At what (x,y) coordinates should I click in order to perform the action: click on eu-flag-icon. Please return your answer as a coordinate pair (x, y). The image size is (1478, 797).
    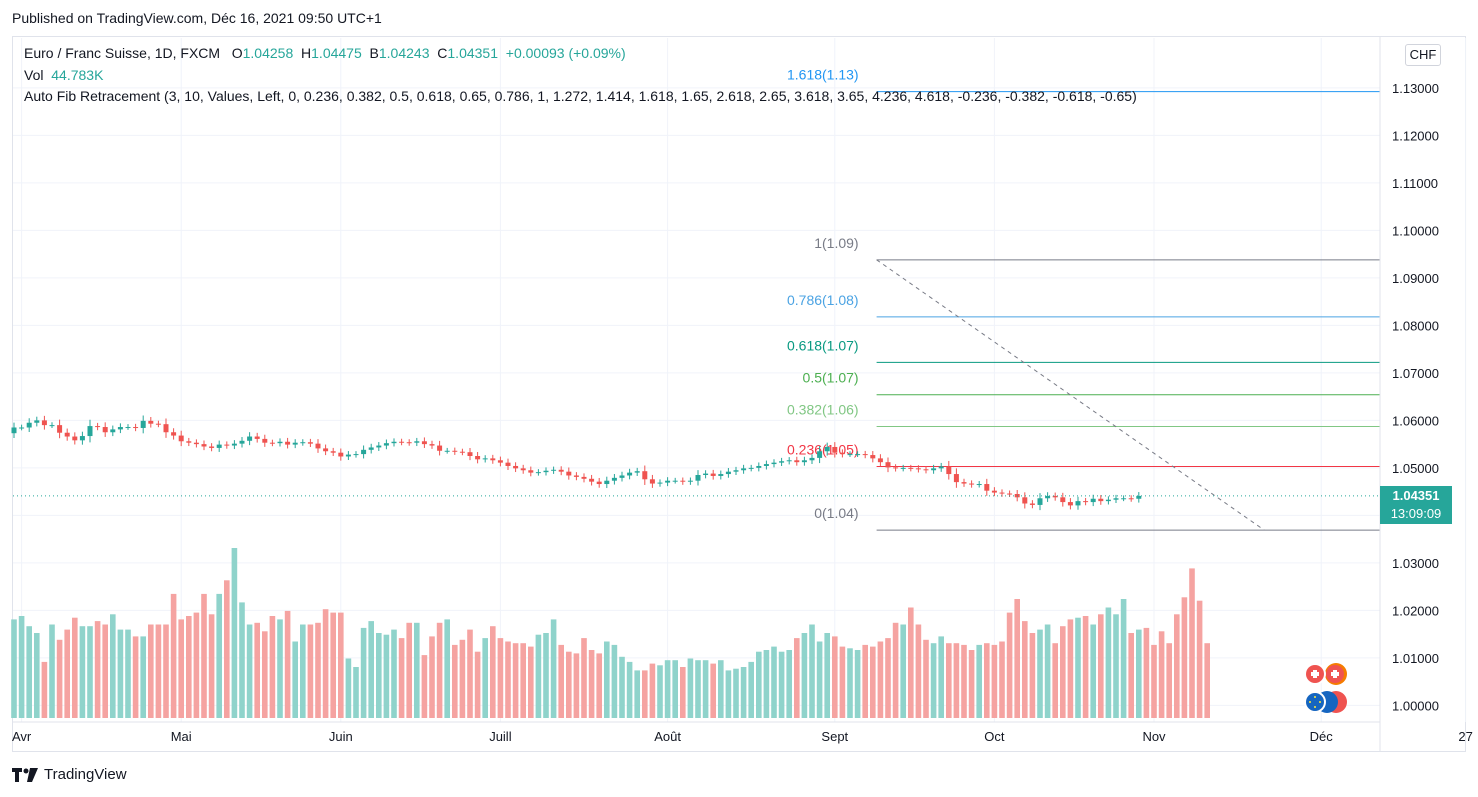
    Looking at the image, I should click on (1325, 702).